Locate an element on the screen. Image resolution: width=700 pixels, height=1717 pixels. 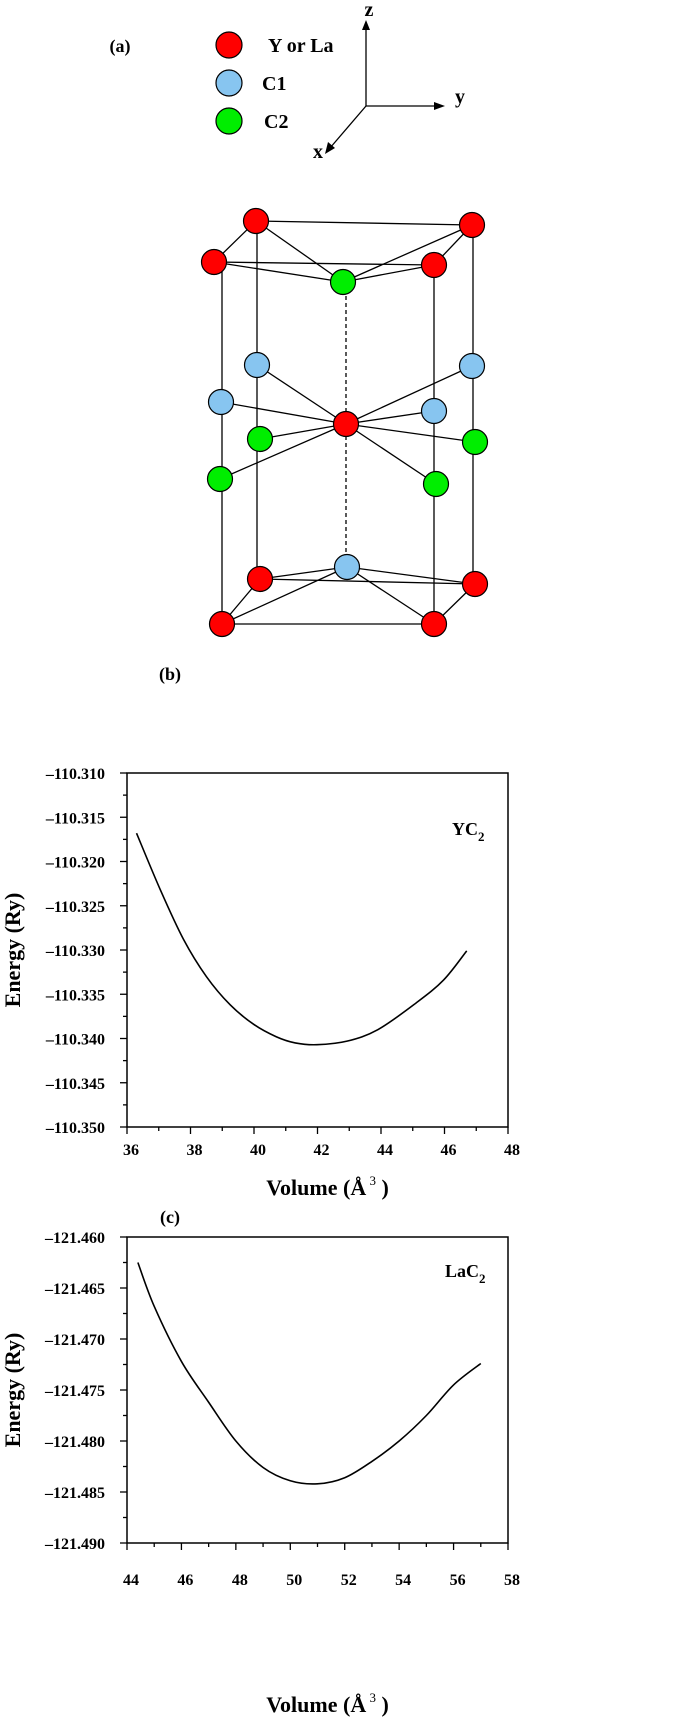
y-tick-label: –121.465 is located at coordinates (74, 1289).